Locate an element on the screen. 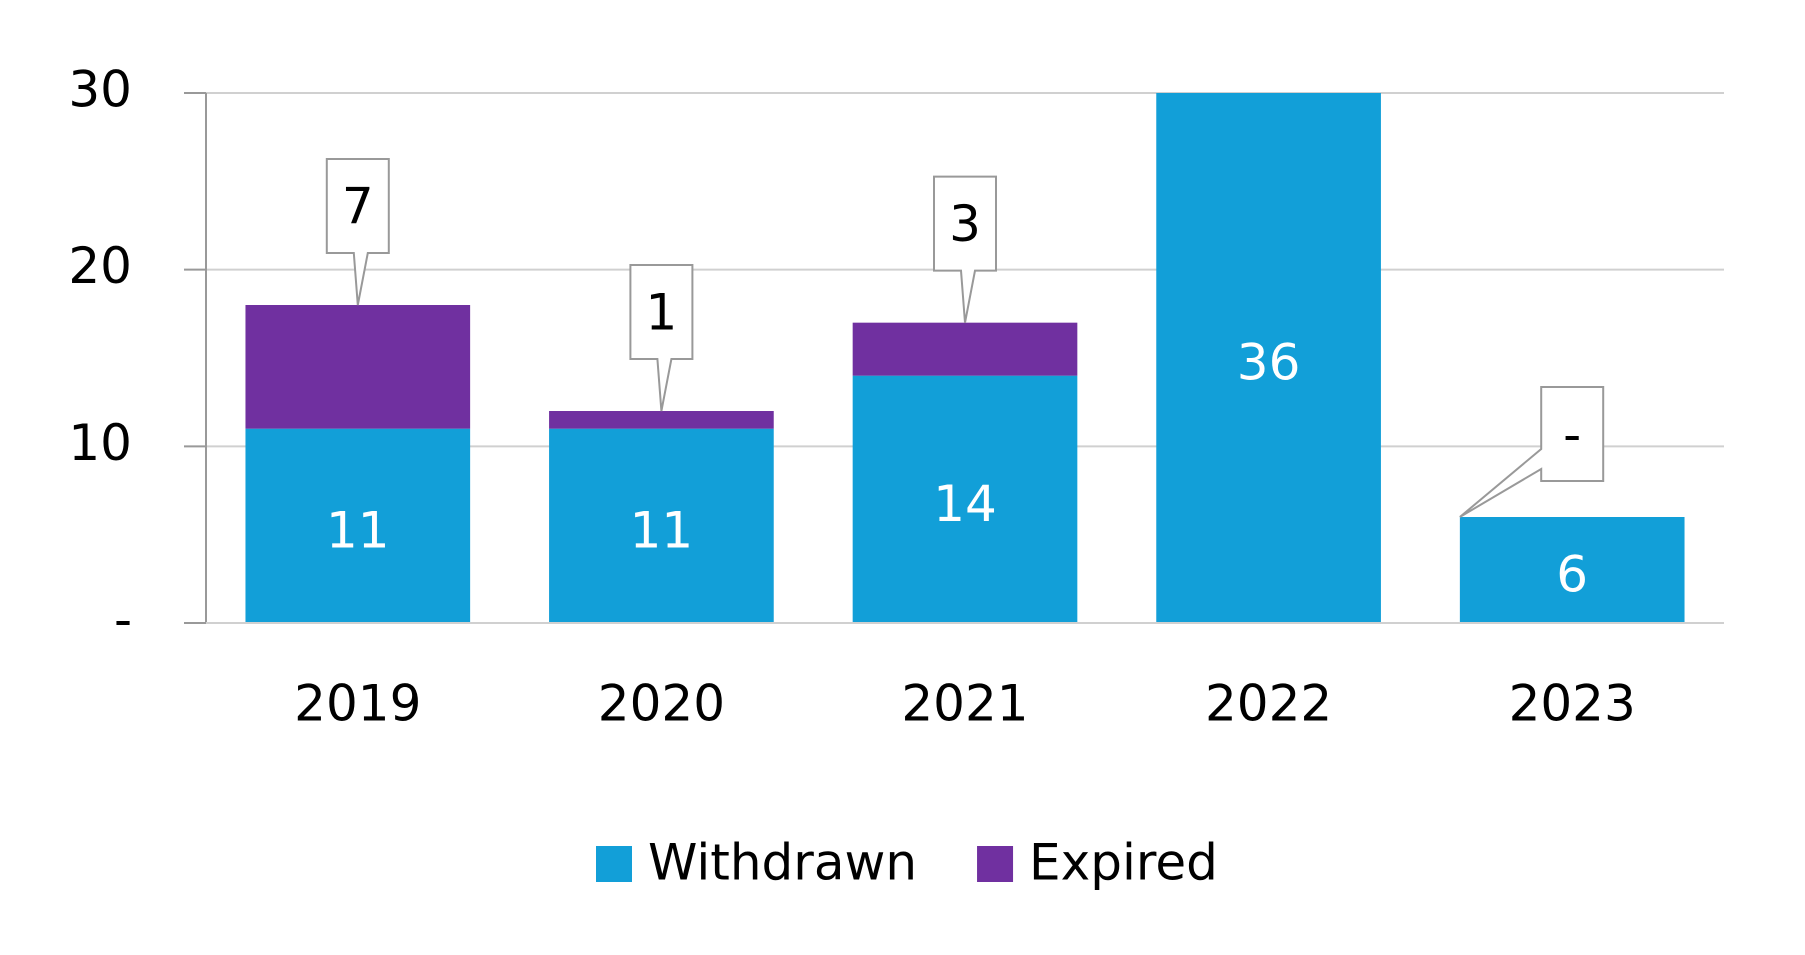 The height and width of the screenshot is (955, 1805). y-tick-label: - is located at coordinates (123, 620).